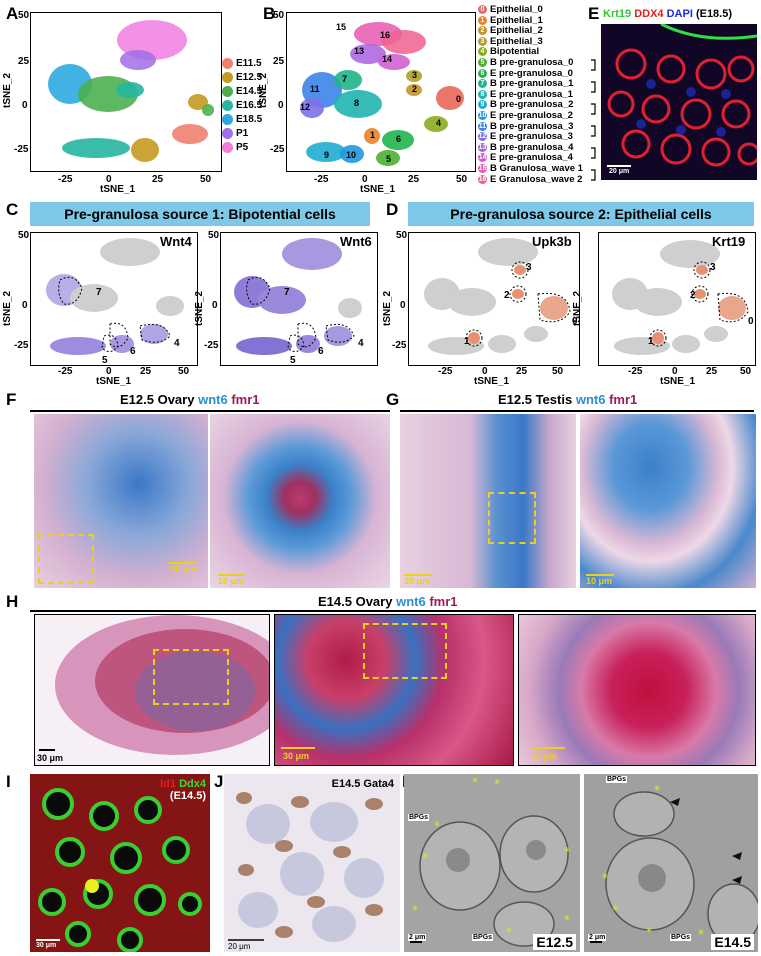  I want to click on cluster-label: 16, so click(385, 35).